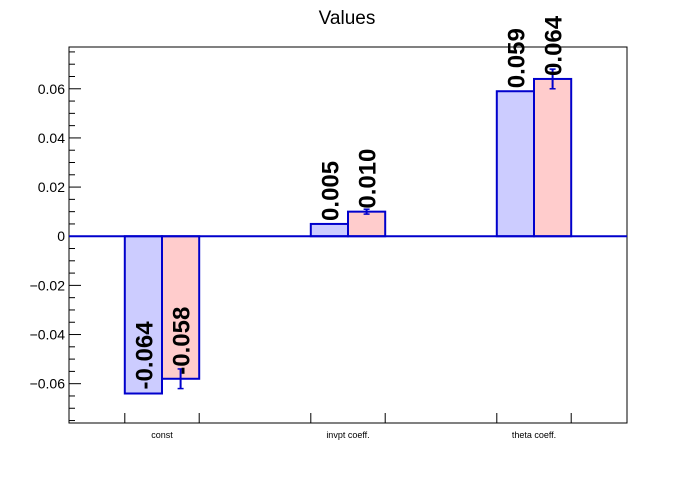 Image resolution: width=696 pixels, height=477 pixels. Describe the element at coordinates (368, 179) in the screenshot. I see `bar-value-label: 0.010` at that location.